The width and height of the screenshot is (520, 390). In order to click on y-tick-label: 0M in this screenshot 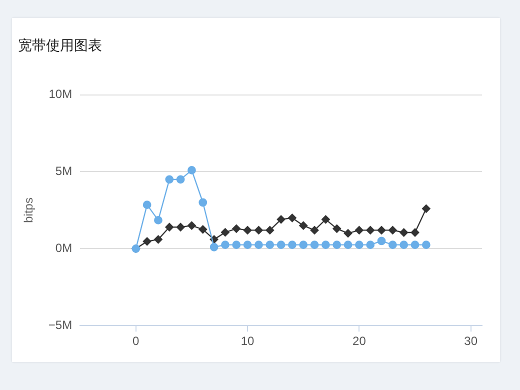, I will do `click(63, 247)`.